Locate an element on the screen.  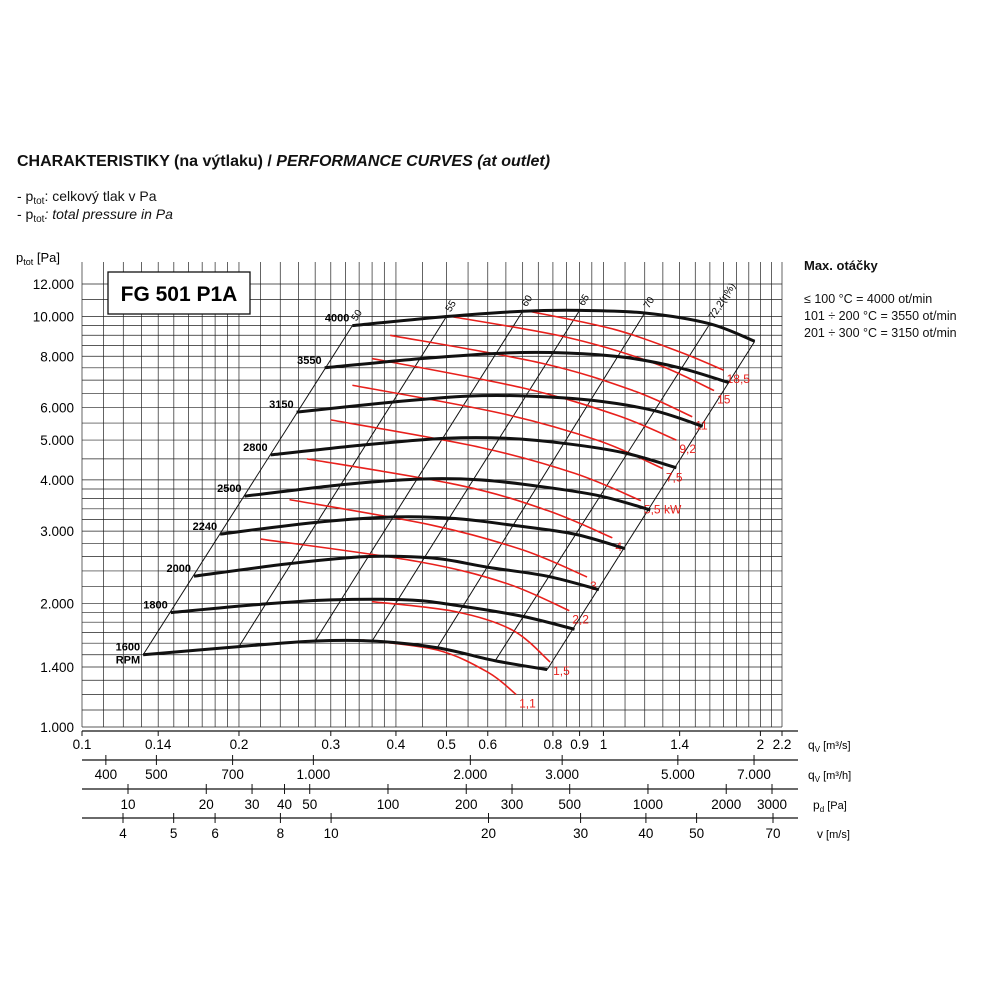
power-label: 18,5 is located at coordinates (739, 379).